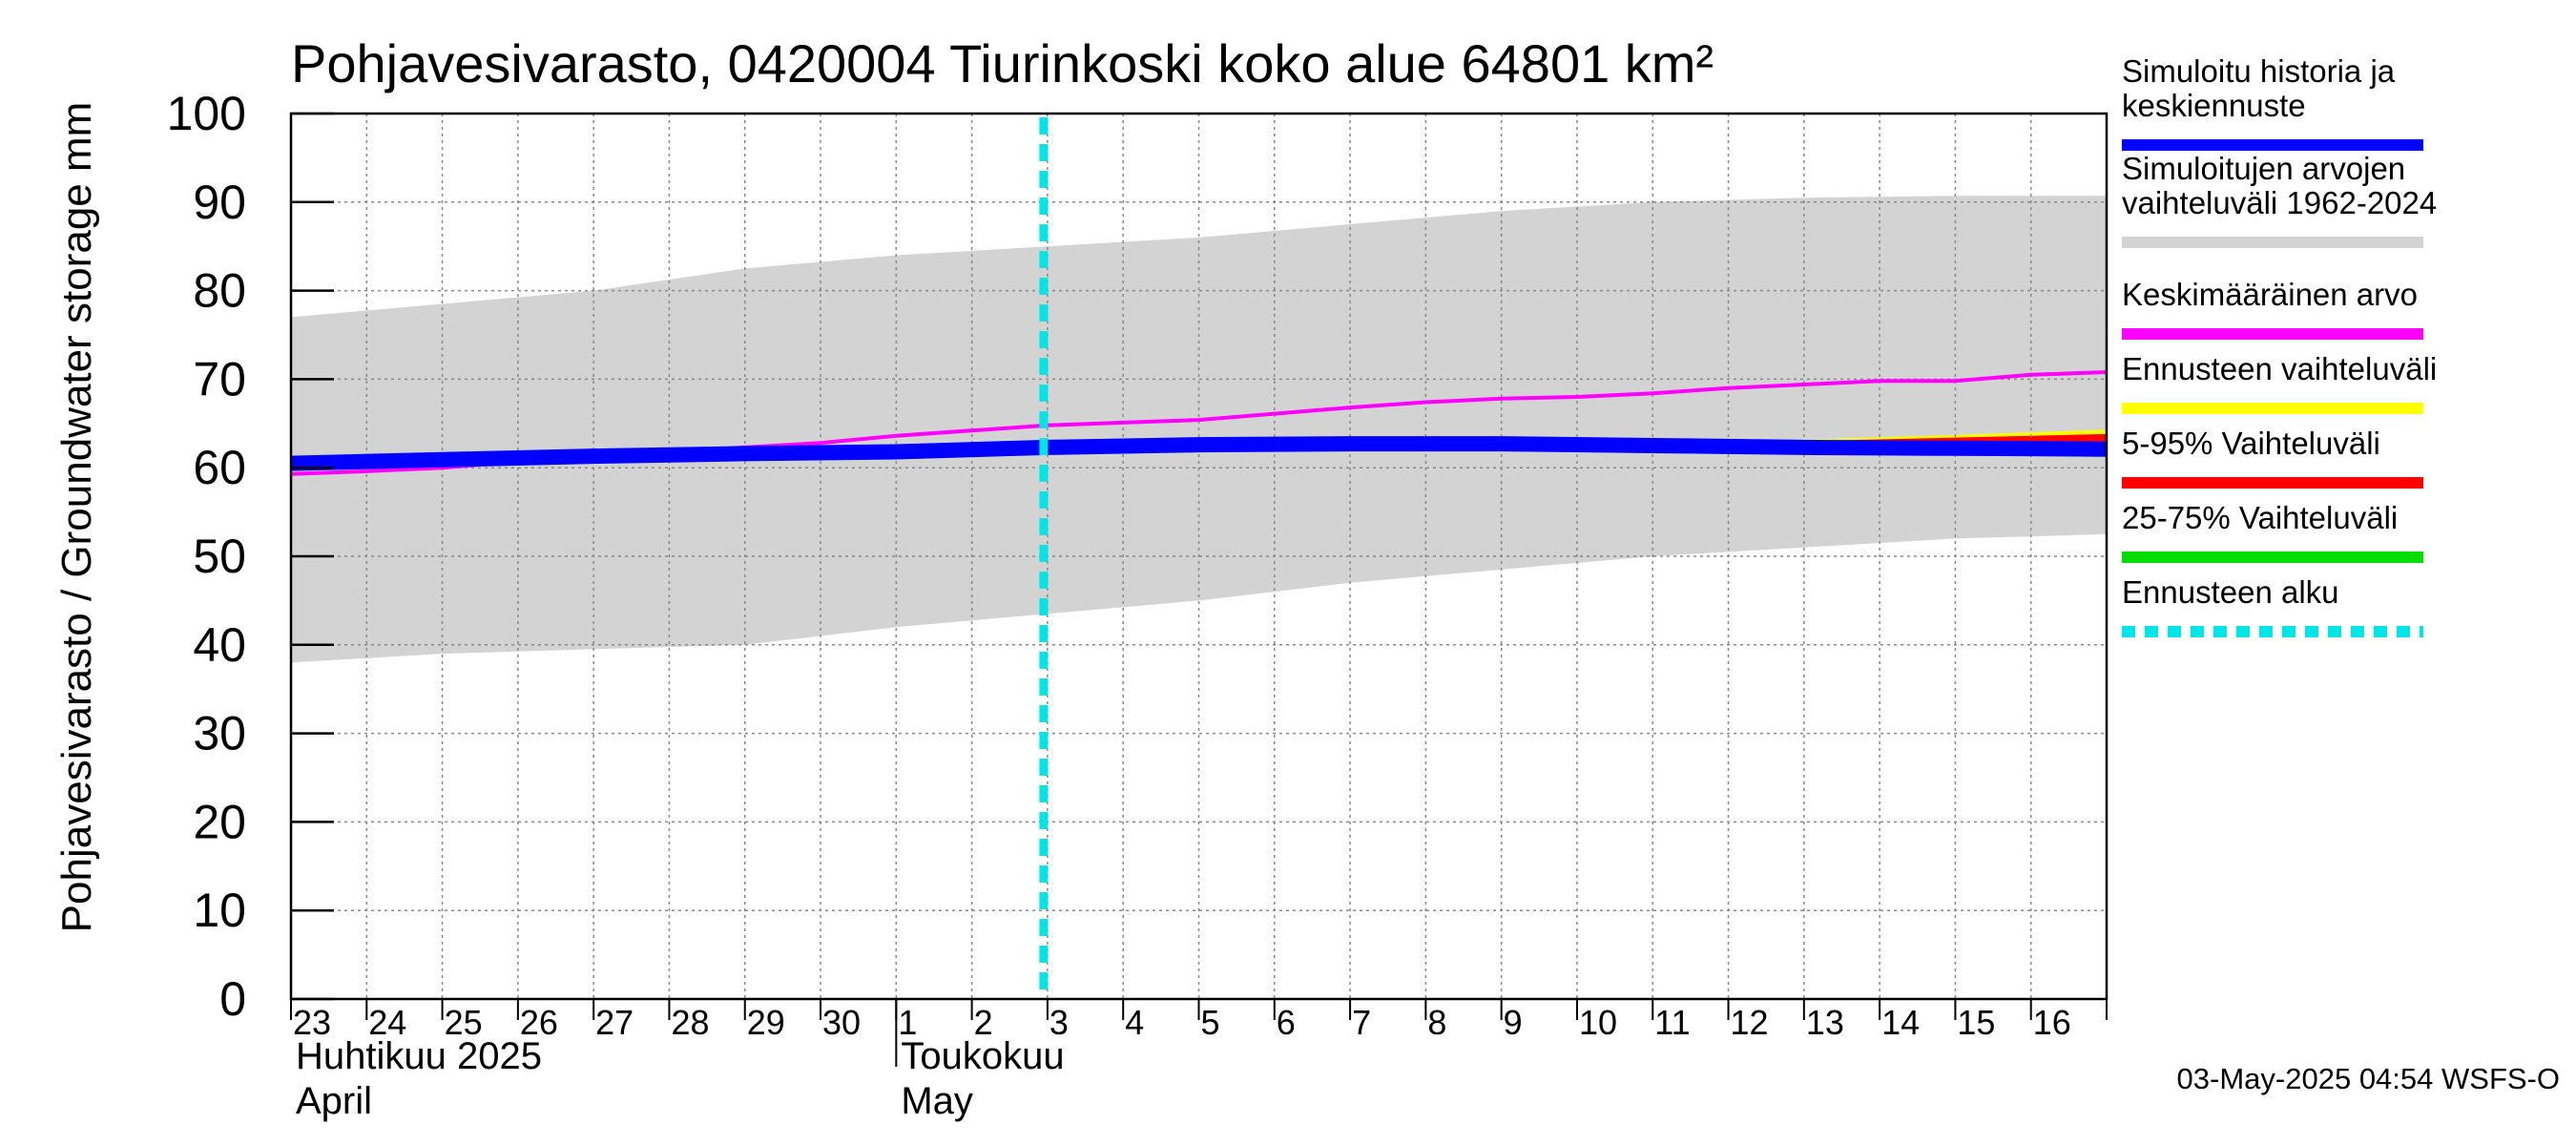 The height and width of the screenshot is (1145, 2576). Describe the element at coordinates (982, 1056) in the screenshot. I see `month-label-1: Toukokuu` at that location.